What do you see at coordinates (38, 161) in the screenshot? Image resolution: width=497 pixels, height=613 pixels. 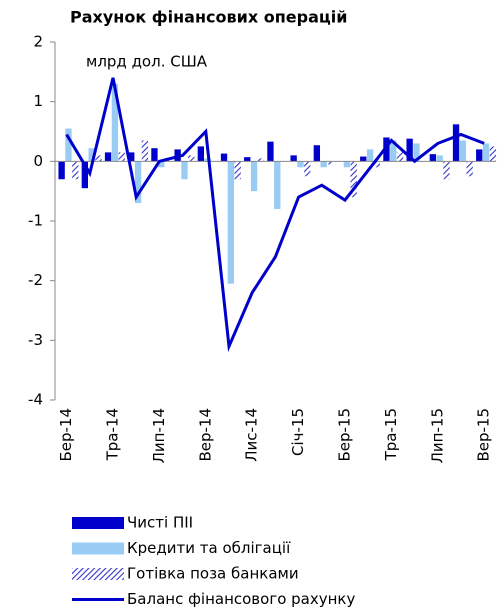 I see `y-tick-label: 0` at bounding box center [38, 161].